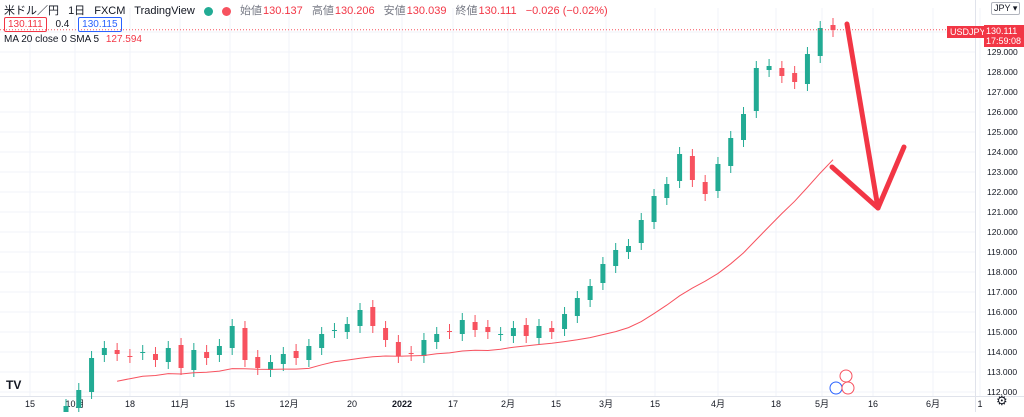 This screenshot has width=1024, height=417. What do you see at coordinates (130, 404) in the screenshot?
I see `time-tick-label: 18` at bounding box center [130, 404].